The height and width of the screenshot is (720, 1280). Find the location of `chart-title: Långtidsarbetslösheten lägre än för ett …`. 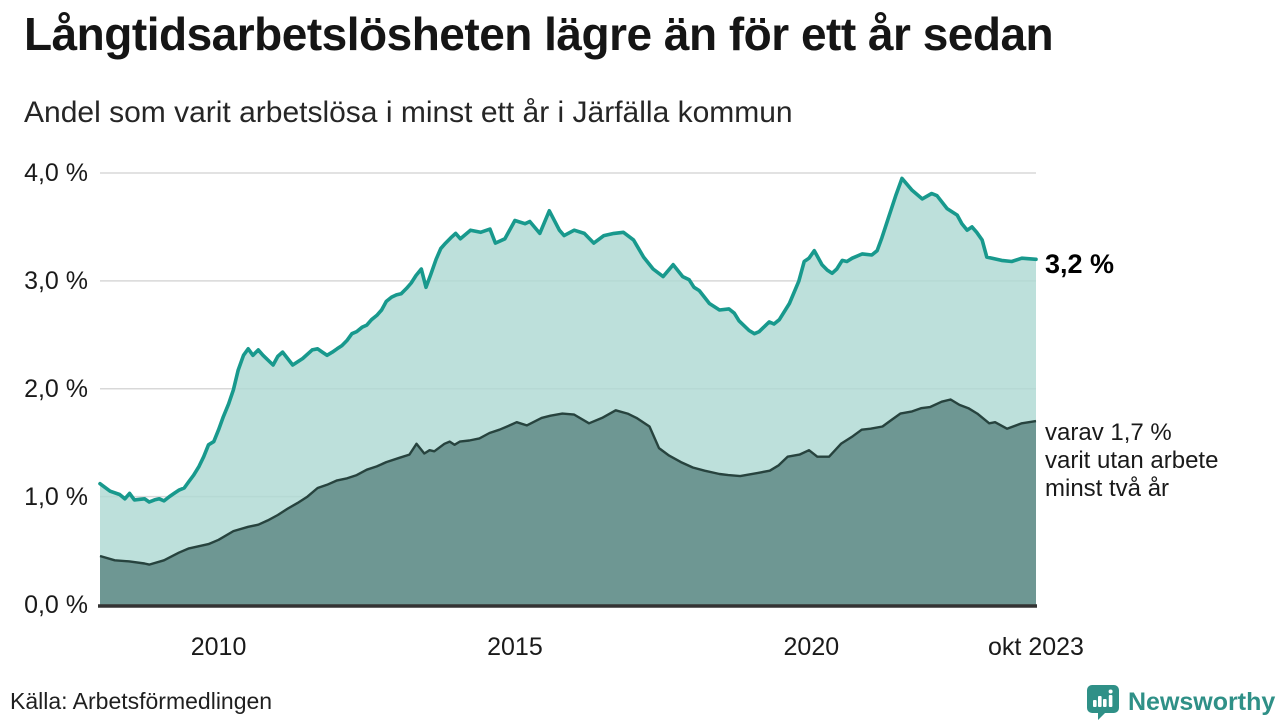

chart-title: Långtidsarbetslösheten lägre än för ett … is located at coordinates (539, 34).